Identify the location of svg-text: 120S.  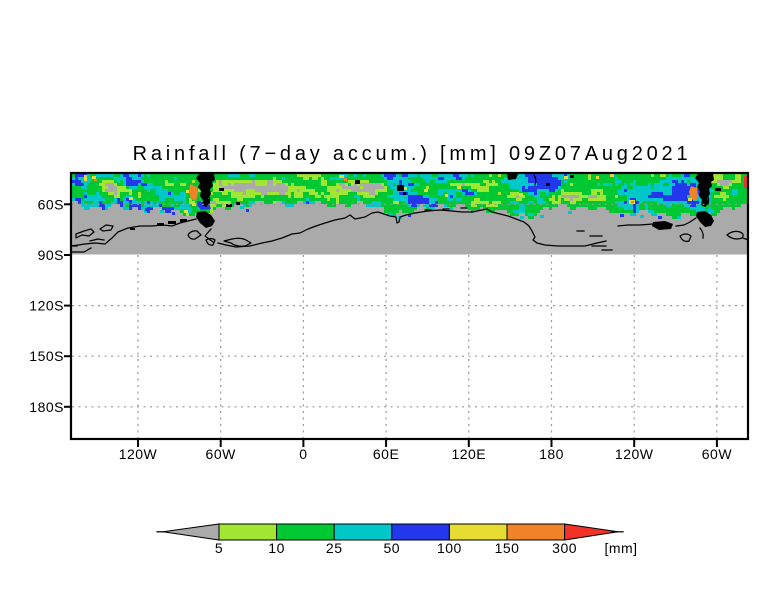
(46, 306).